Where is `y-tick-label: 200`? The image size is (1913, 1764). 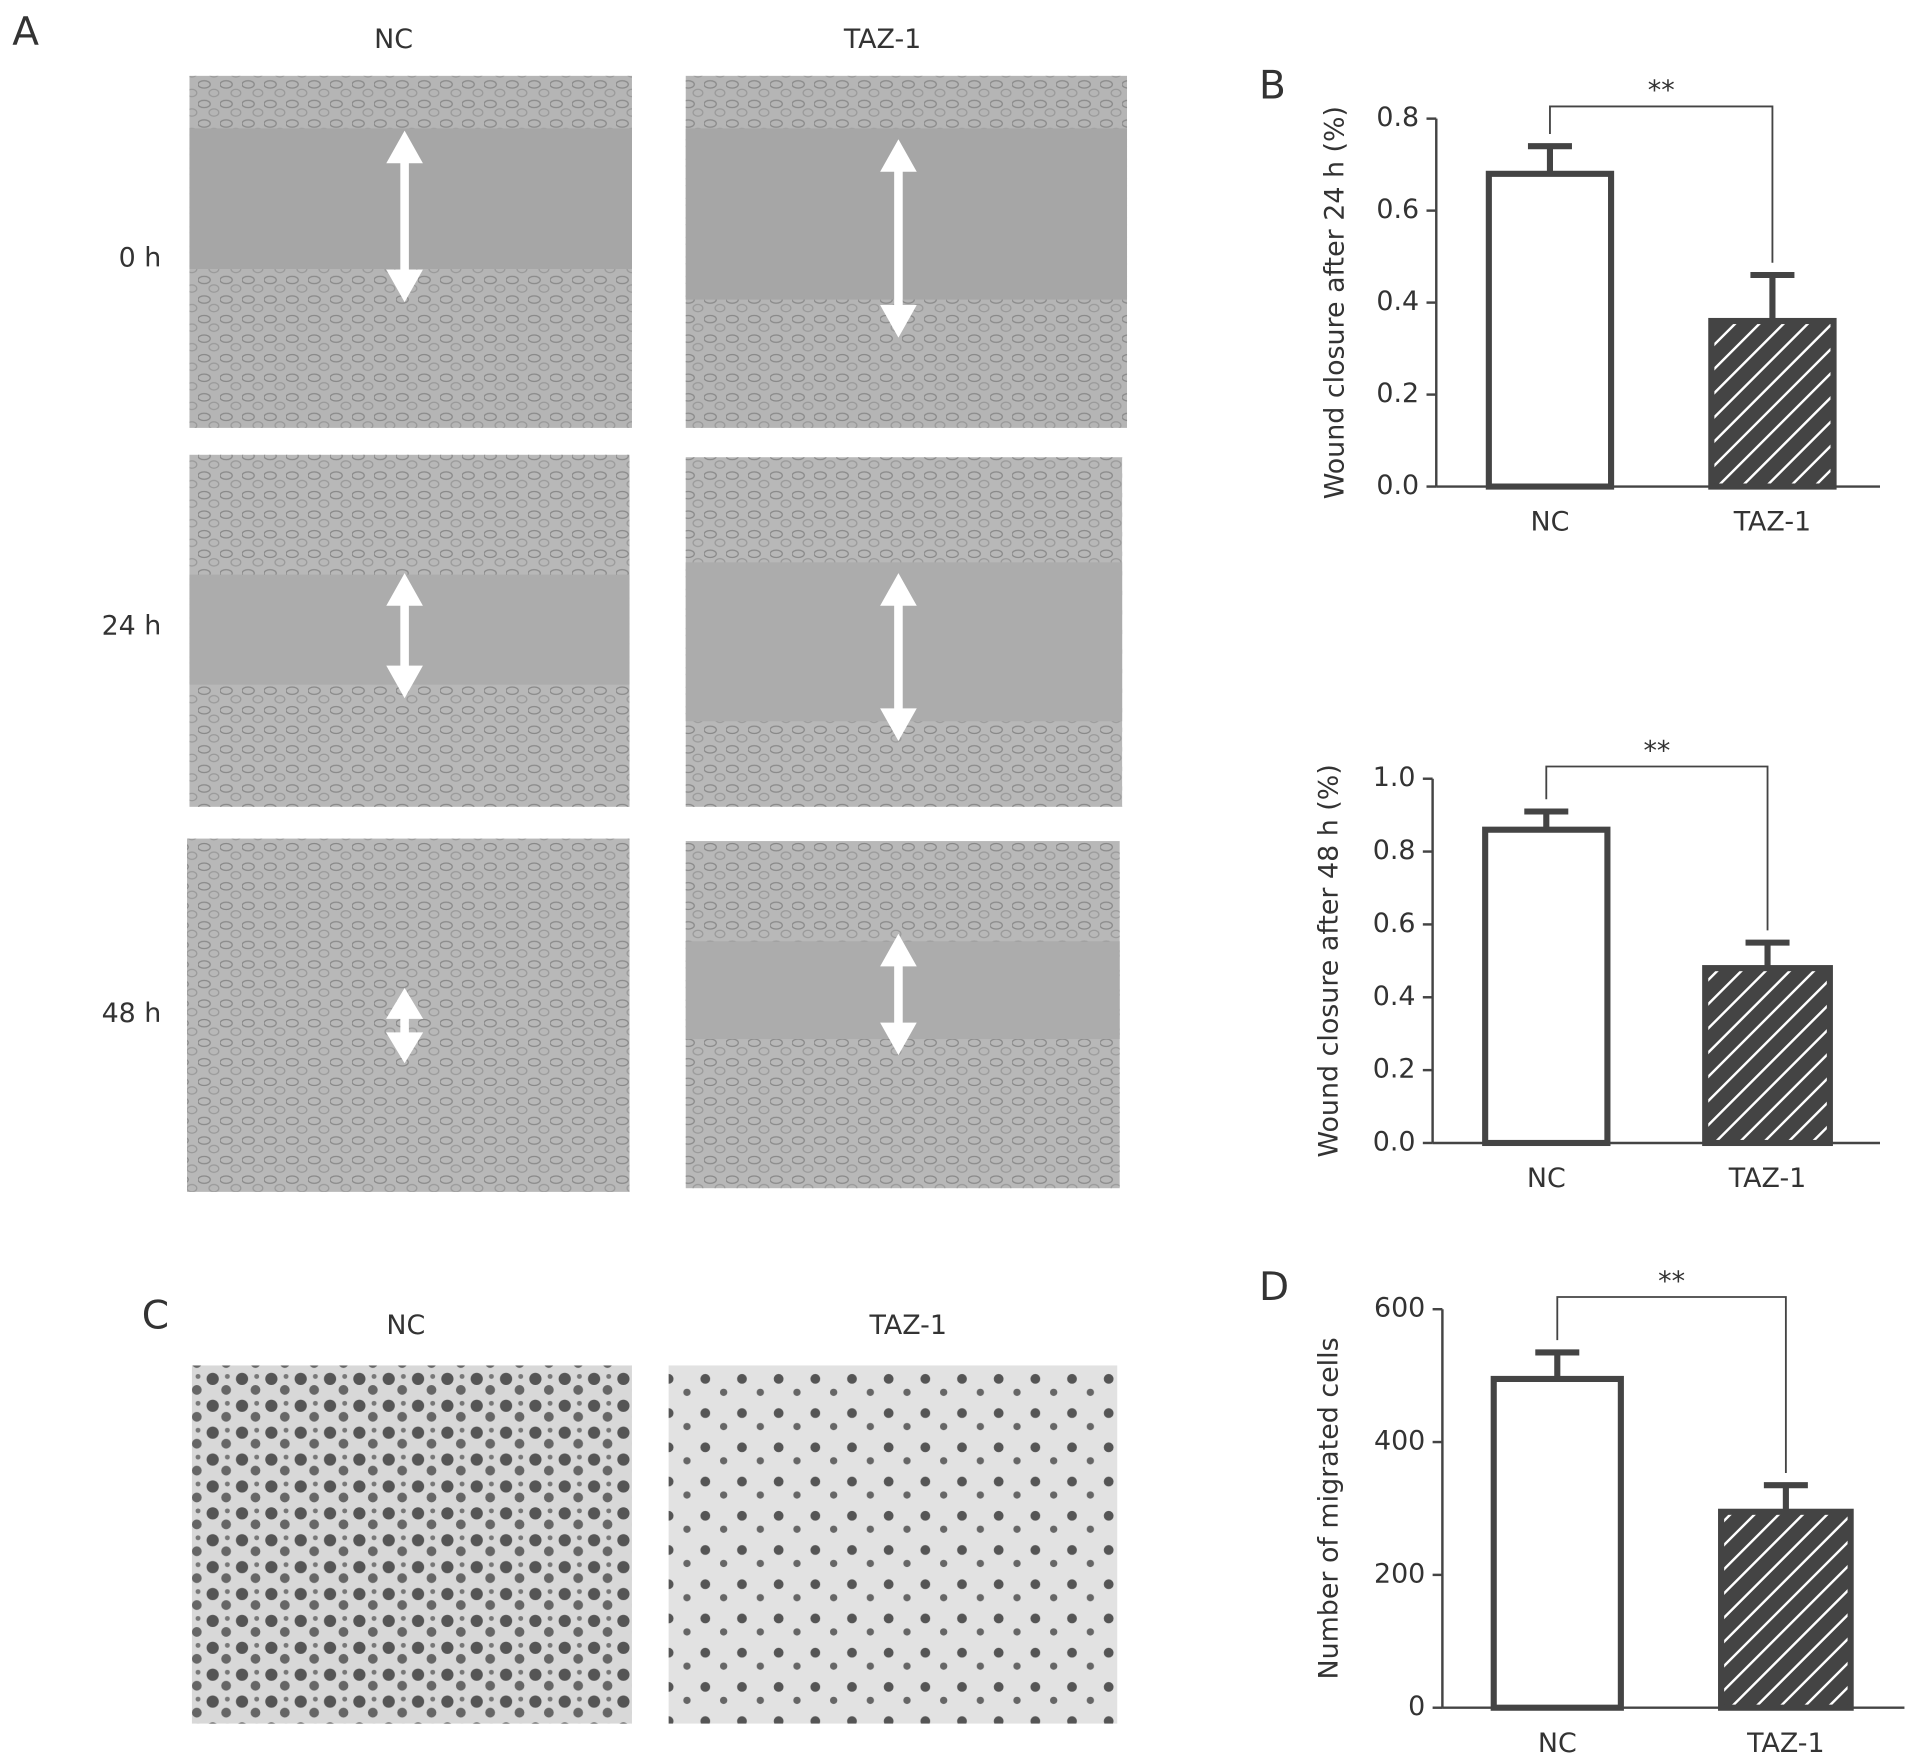 y-tick-label: 200 is located at coordinates (1399, 1573).